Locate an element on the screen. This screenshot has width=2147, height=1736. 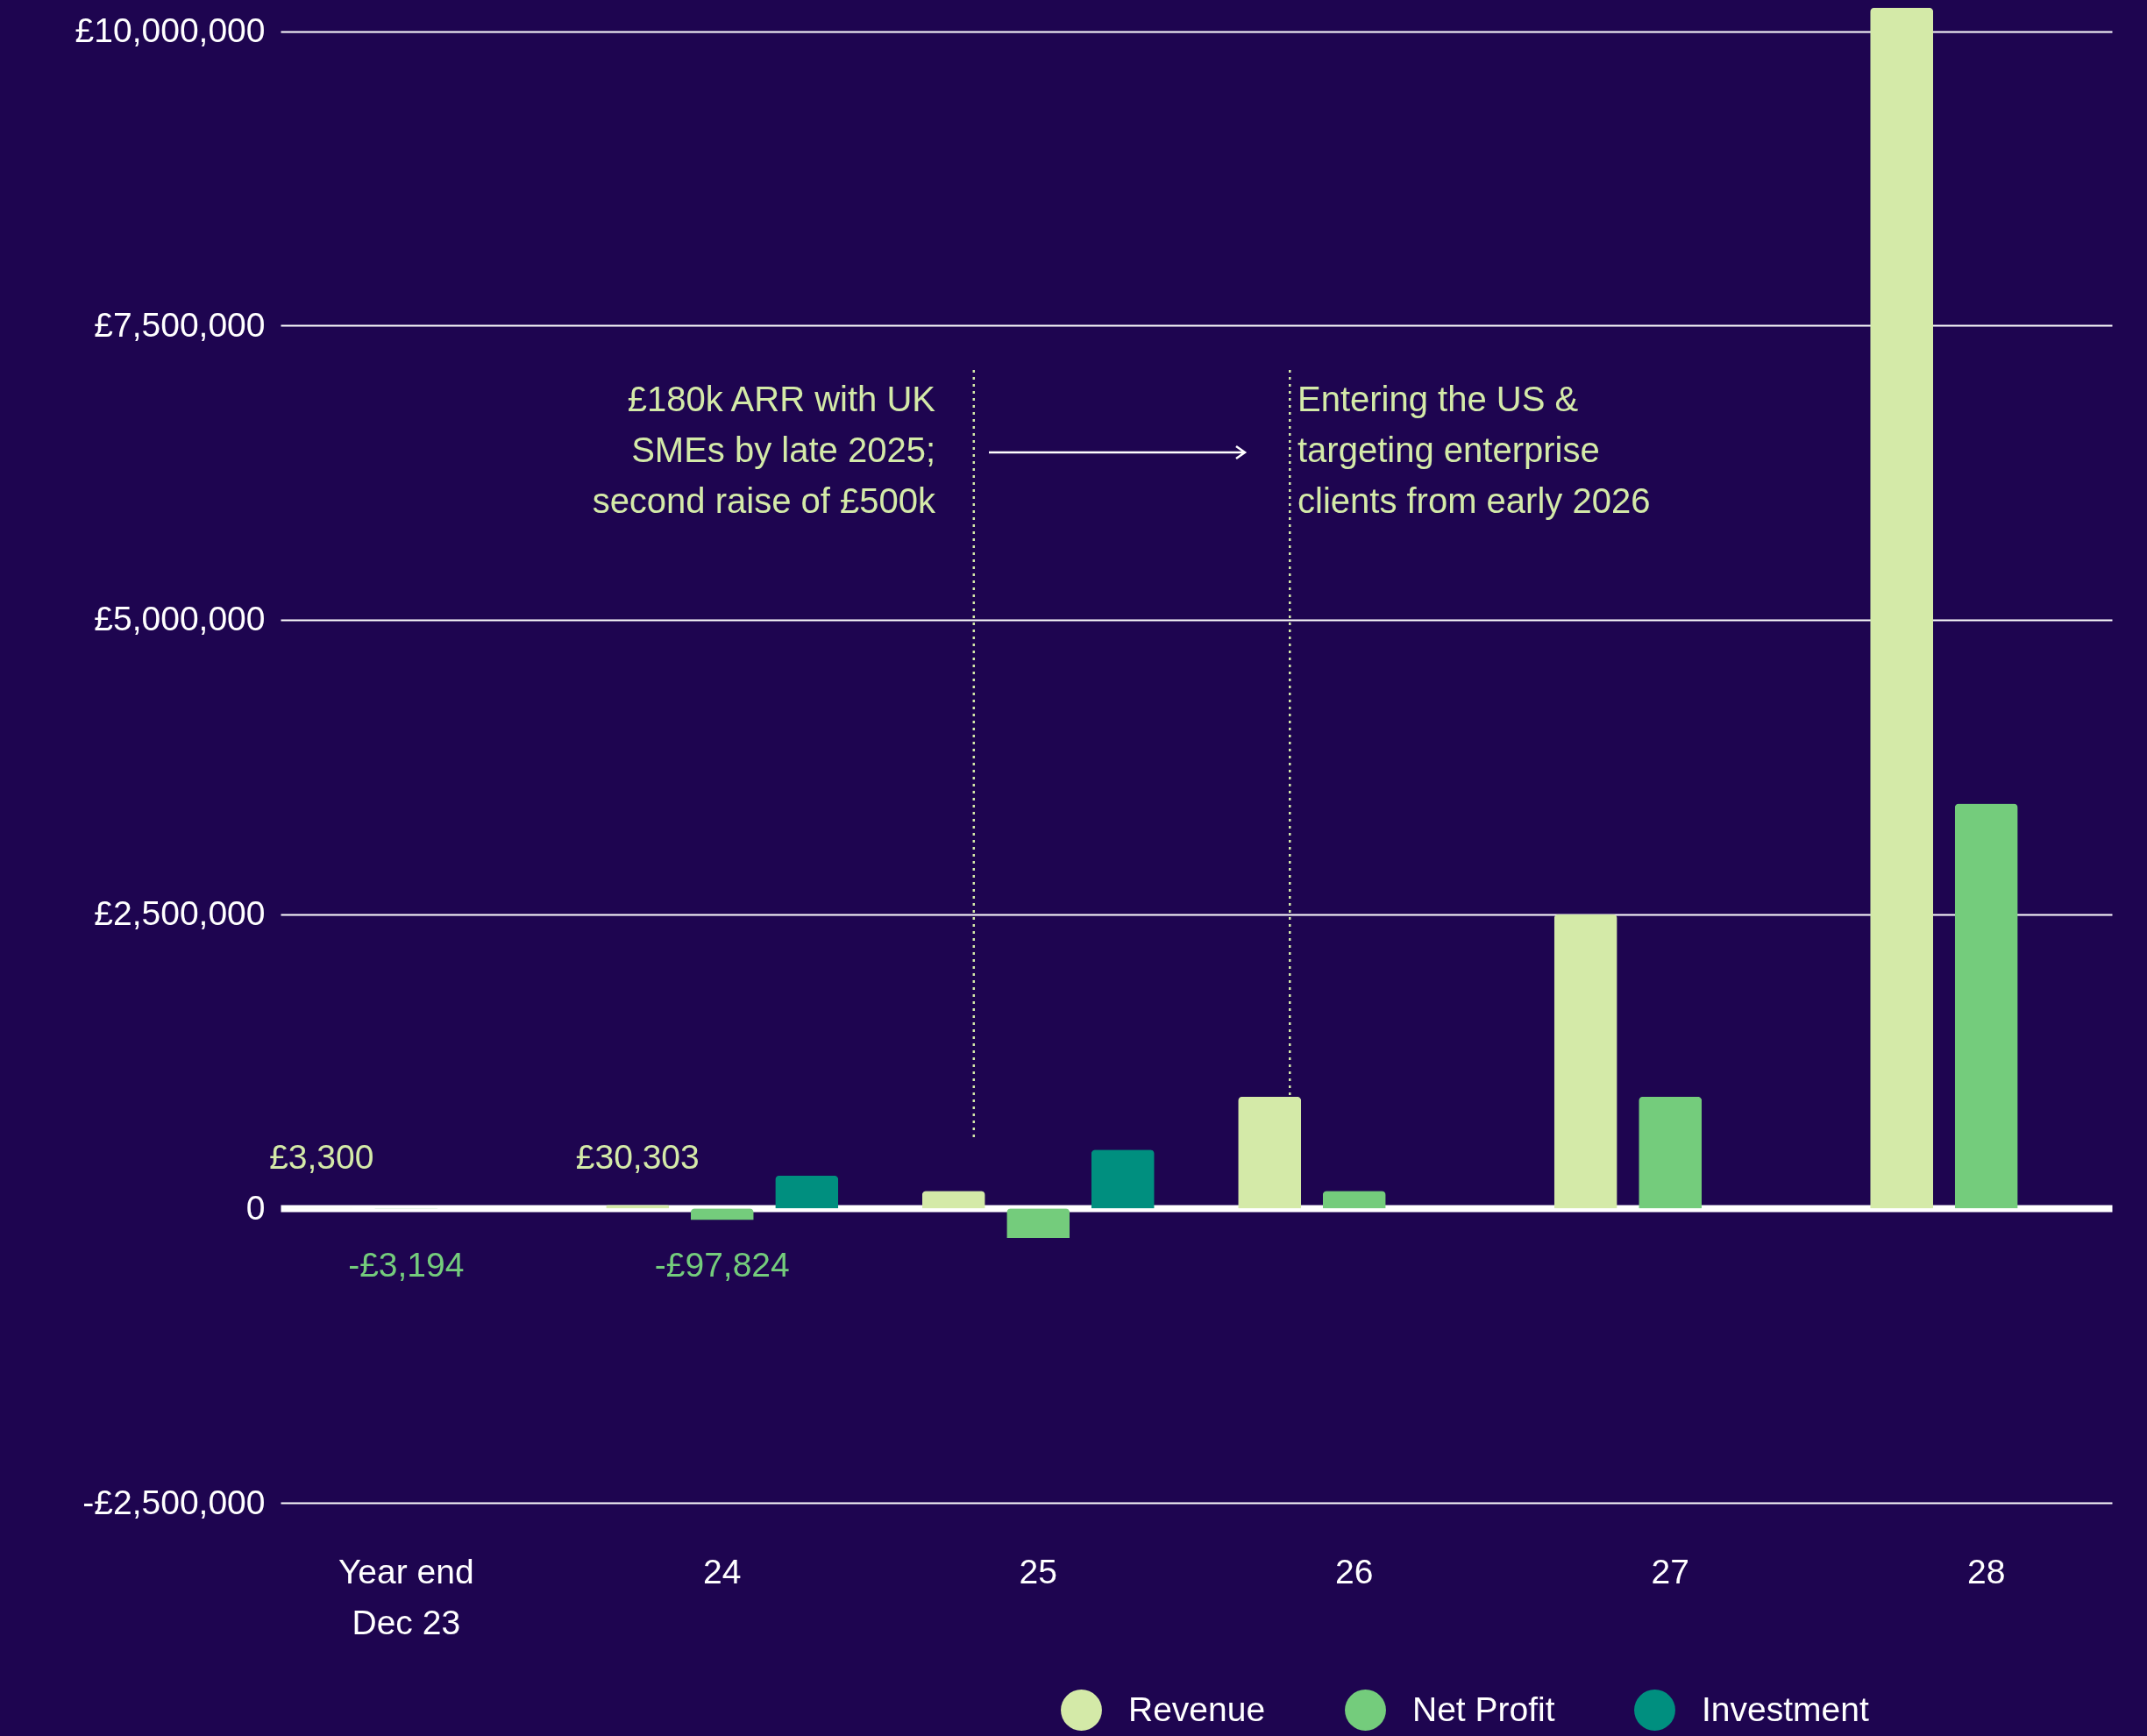
legend-label: Revenue is located at coordinates (1197, 1709).